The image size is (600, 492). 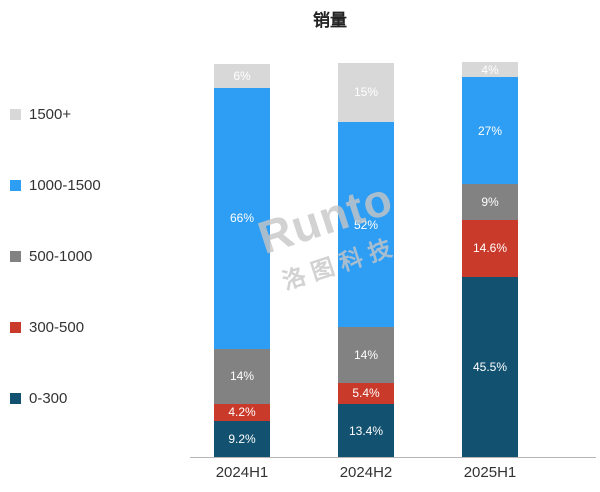 What do you see at coordinates (61, 256) in the screenshot?
I see `legend-label: 500-1000` at bounding box center [61, 256].